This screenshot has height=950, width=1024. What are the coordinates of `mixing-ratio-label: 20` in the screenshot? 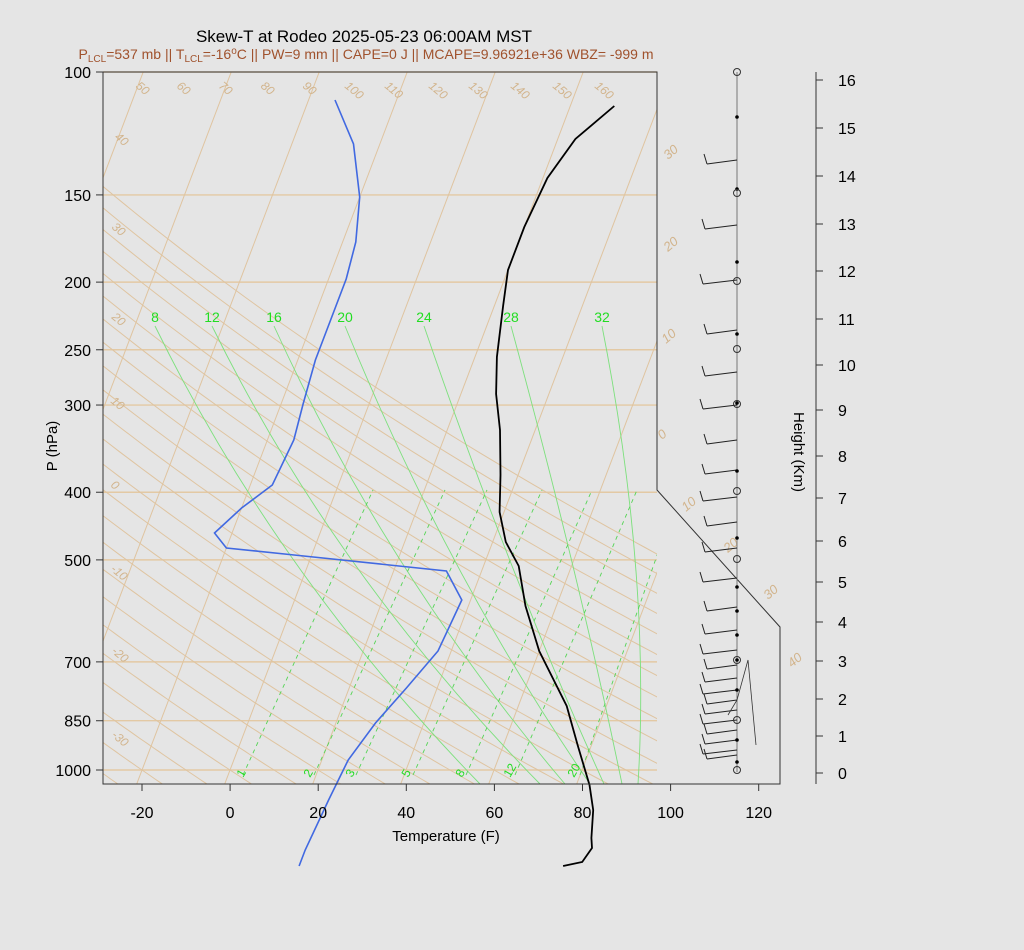 It's located at (573, 770).